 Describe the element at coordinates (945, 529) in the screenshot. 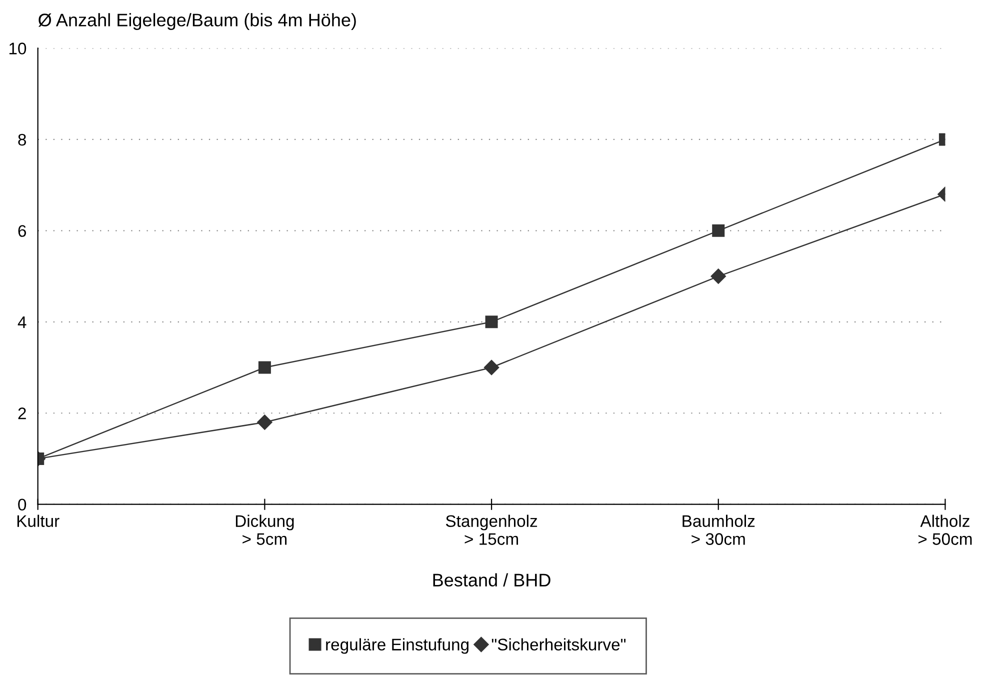

I see `x-tick-label: Altholz > 50cm` at that location.